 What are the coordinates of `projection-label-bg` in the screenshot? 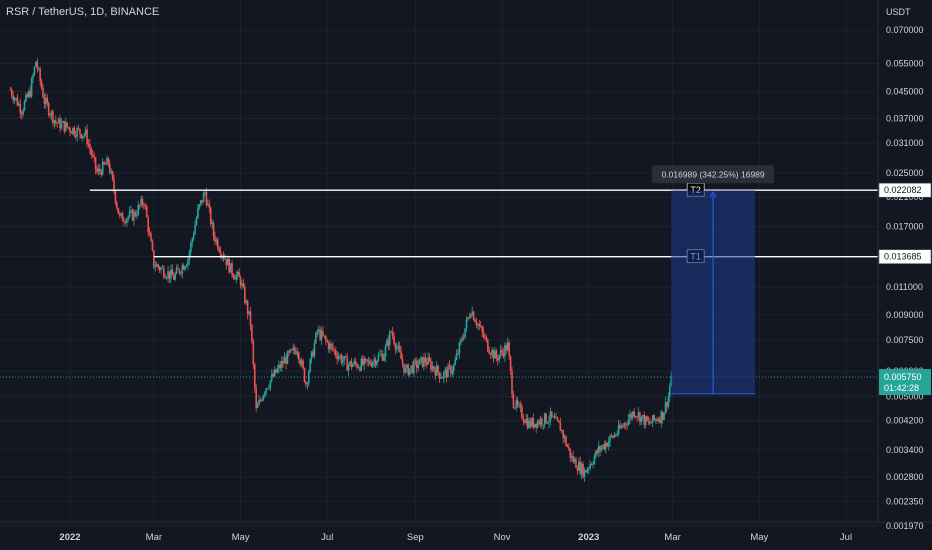 It's located at (713, 174).